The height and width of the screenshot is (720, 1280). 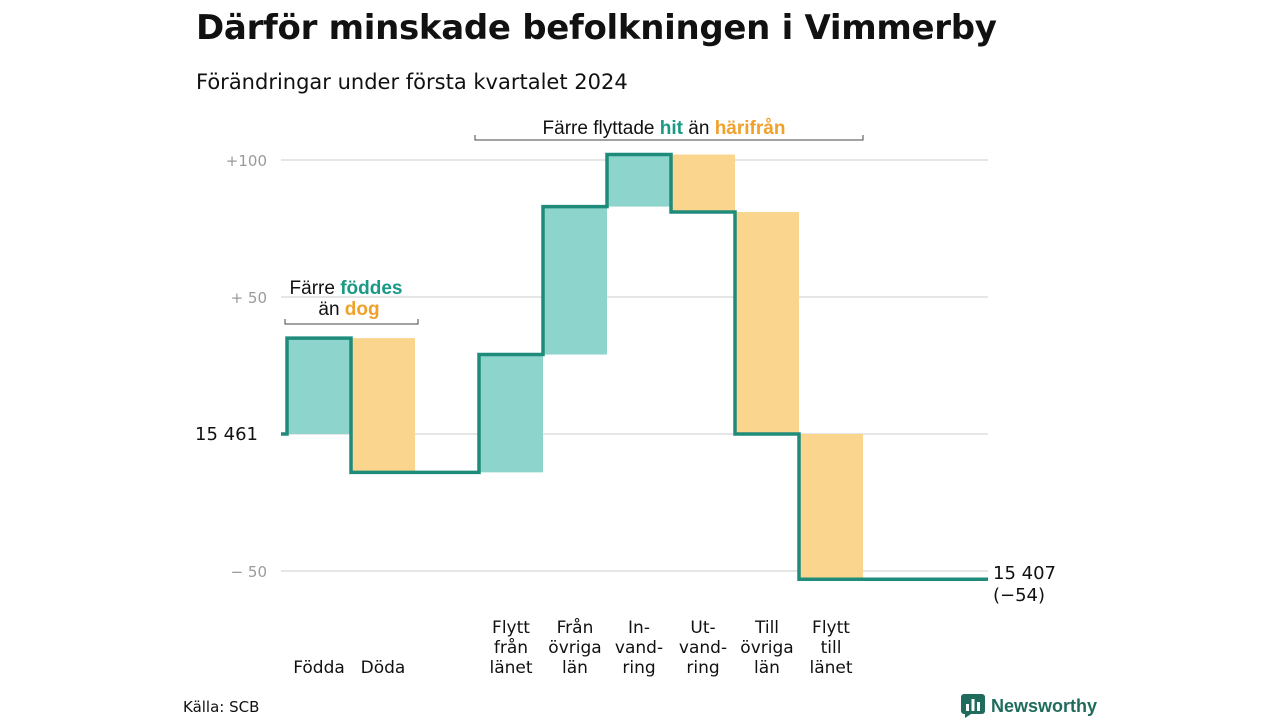 What do you see at coordinates (249, 298) in the screenshot?
I see `y-tick-label: + 50` at bounding box center [249, 298].